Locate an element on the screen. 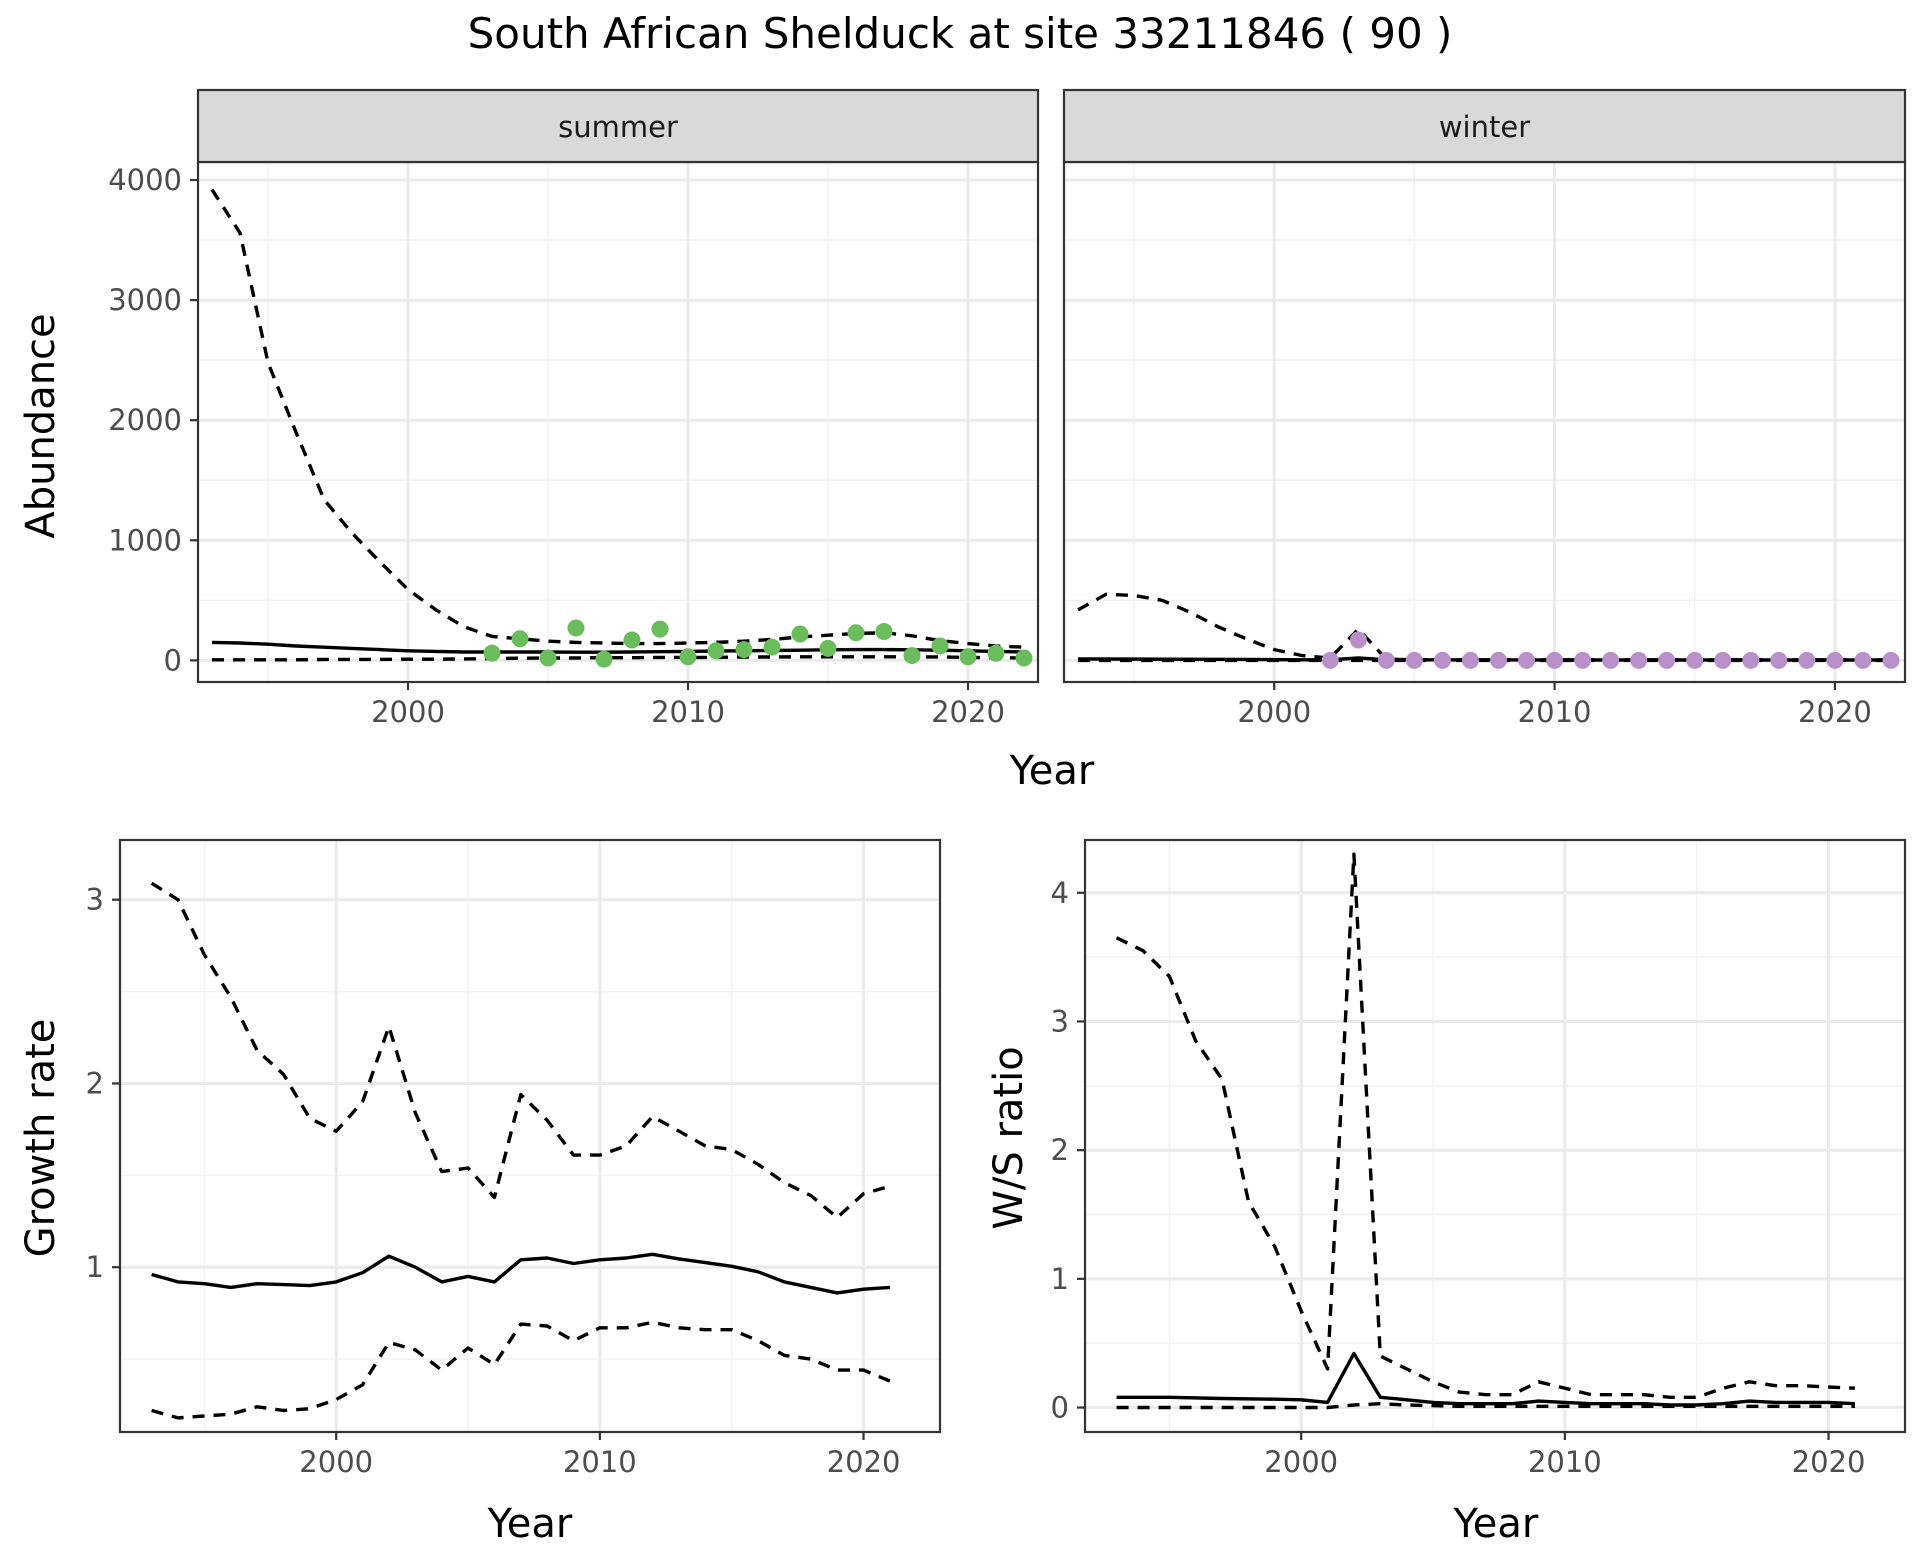 The height and width of the screenshot is (1560, 1920). top-x-axis-title: Year is located at coordinates (1052, 771).